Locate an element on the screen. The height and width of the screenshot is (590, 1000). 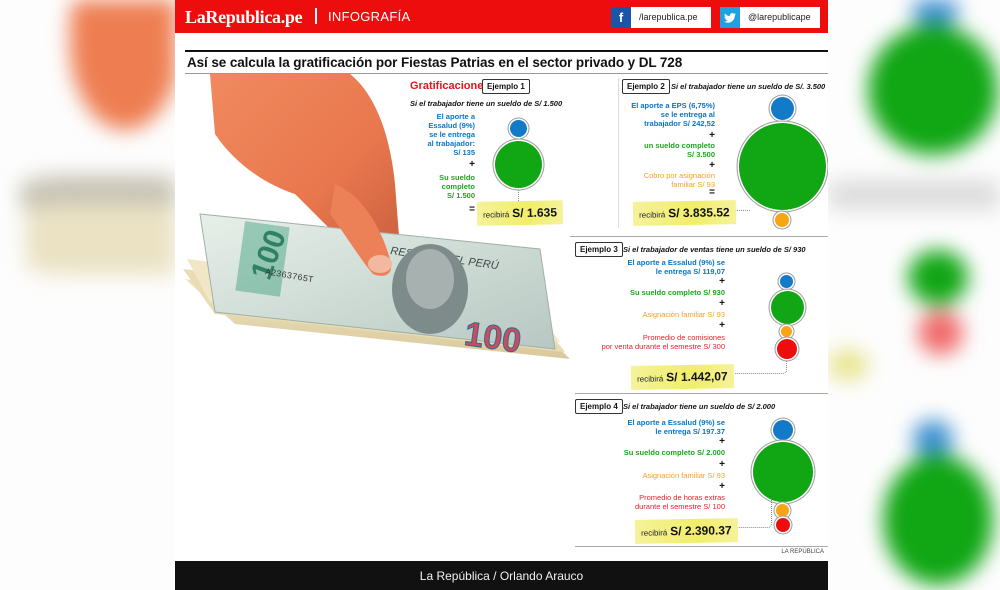
facebook-link: f /larepublica.pe is located at coordinates (661, 17).